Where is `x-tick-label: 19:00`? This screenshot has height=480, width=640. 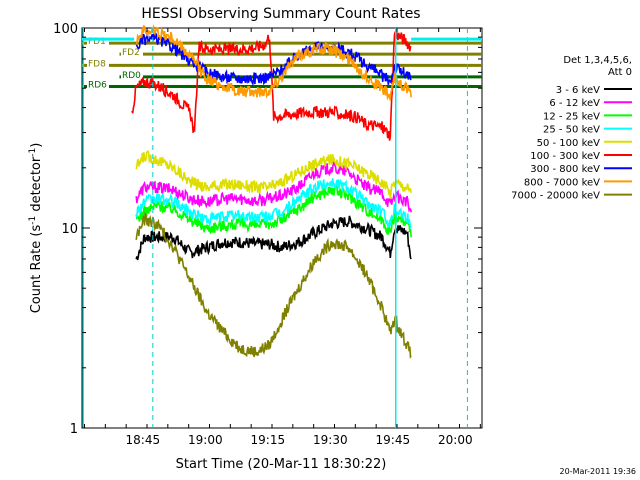
x-tick-label: 19:00 is located at coordinates (205, 440).